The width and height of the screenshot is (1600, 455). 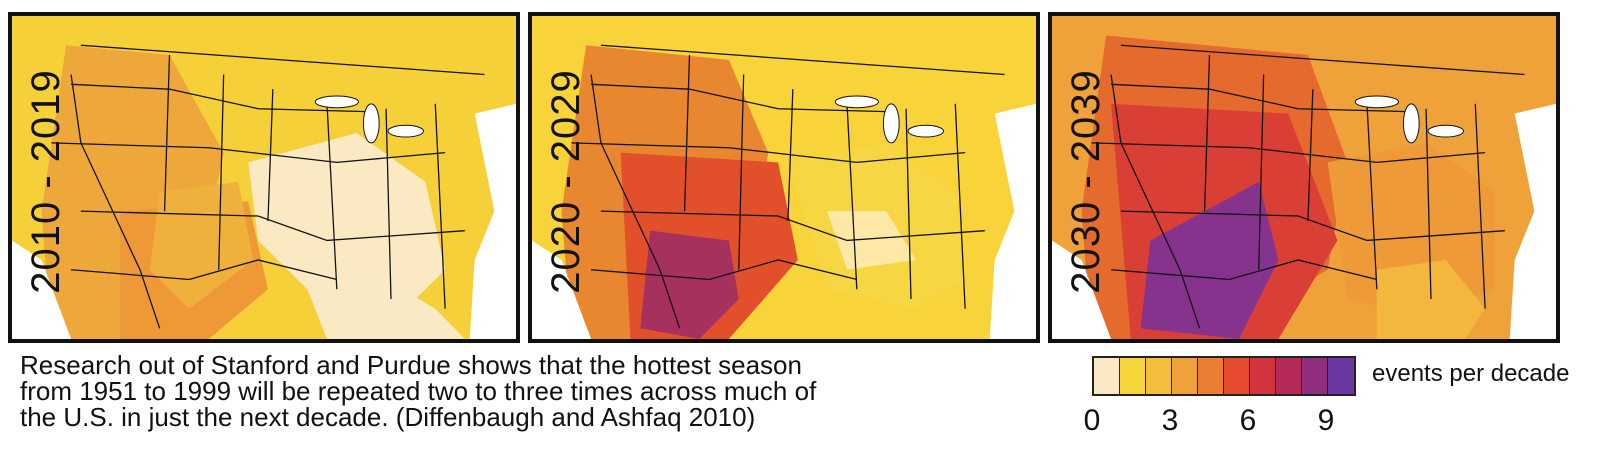 I want to click on decade-label: 2010 - 2019, so click(x=45, y=181).